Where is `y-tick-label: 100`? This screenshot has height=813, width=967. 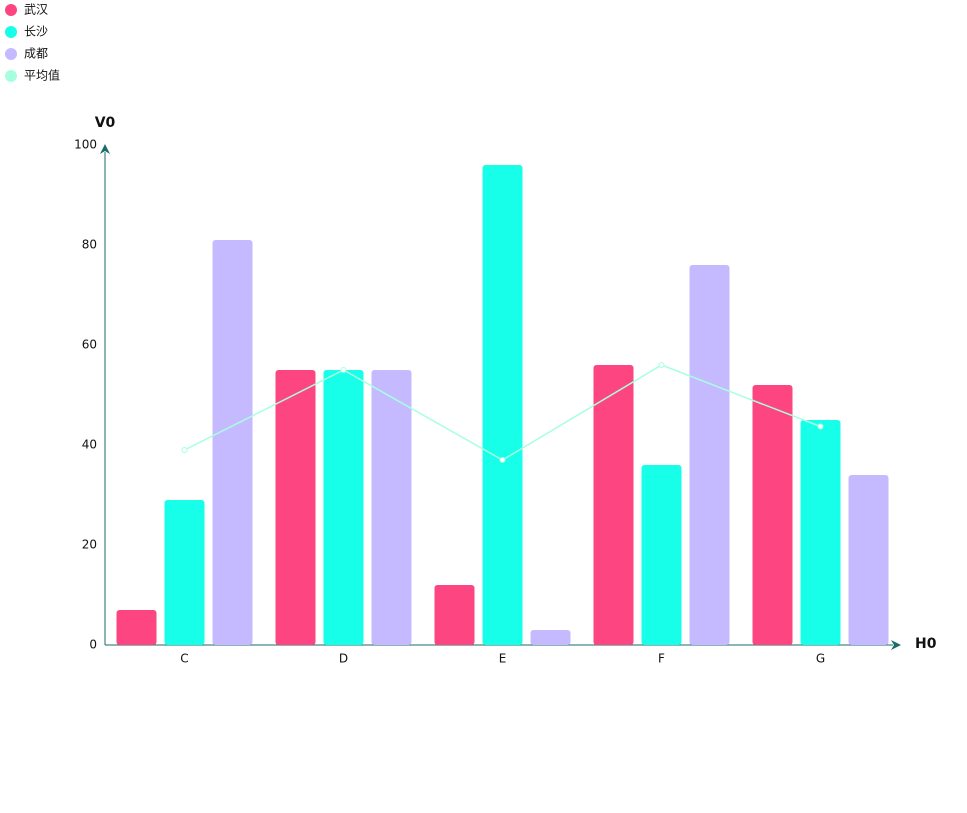 y-tick-label: 100 is located at coordinates (85, 145).